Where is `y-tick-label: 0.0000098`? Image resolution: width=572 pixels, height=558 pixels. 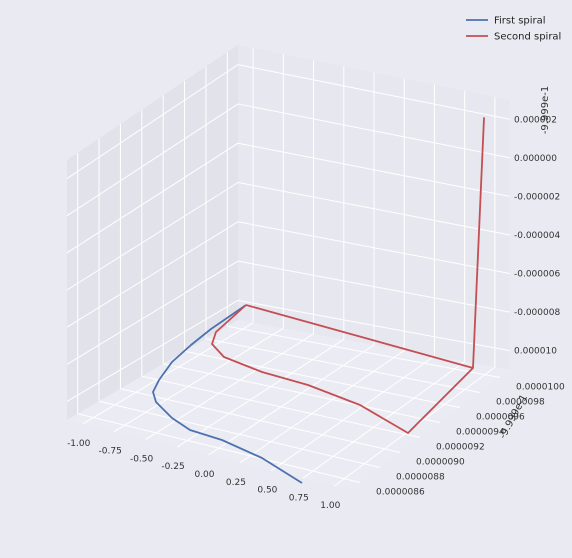
y-tick-label: 0.0000098 is located at coordinates (520, 403).